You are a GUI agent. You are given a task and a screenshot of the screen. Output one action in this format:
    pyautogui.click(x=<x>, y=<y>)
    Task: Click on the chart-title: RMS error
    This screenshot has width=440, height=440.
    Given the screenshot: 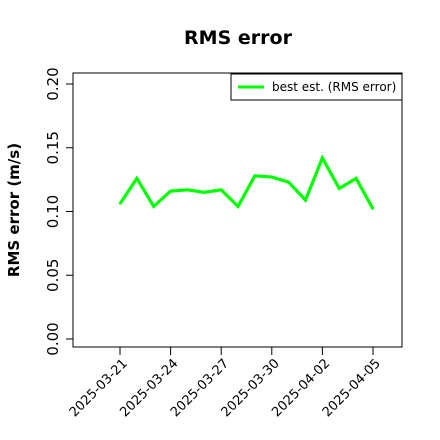 What is the action you would take?
    pyautogui.click(x=238, y=38)
    